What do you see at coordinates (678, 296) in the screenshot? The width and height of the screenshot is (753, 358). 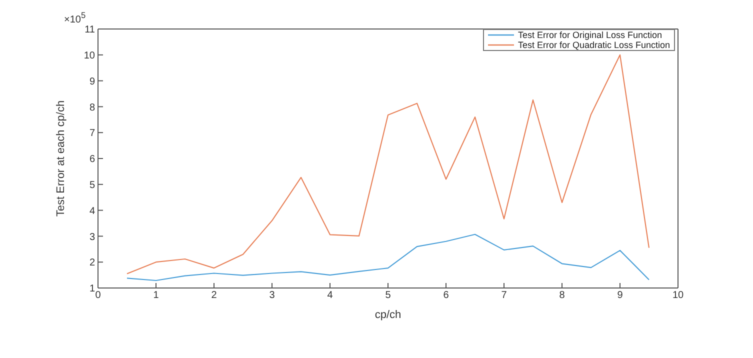 I see `x-tick-label: 10` at bounding box center [678, 296].